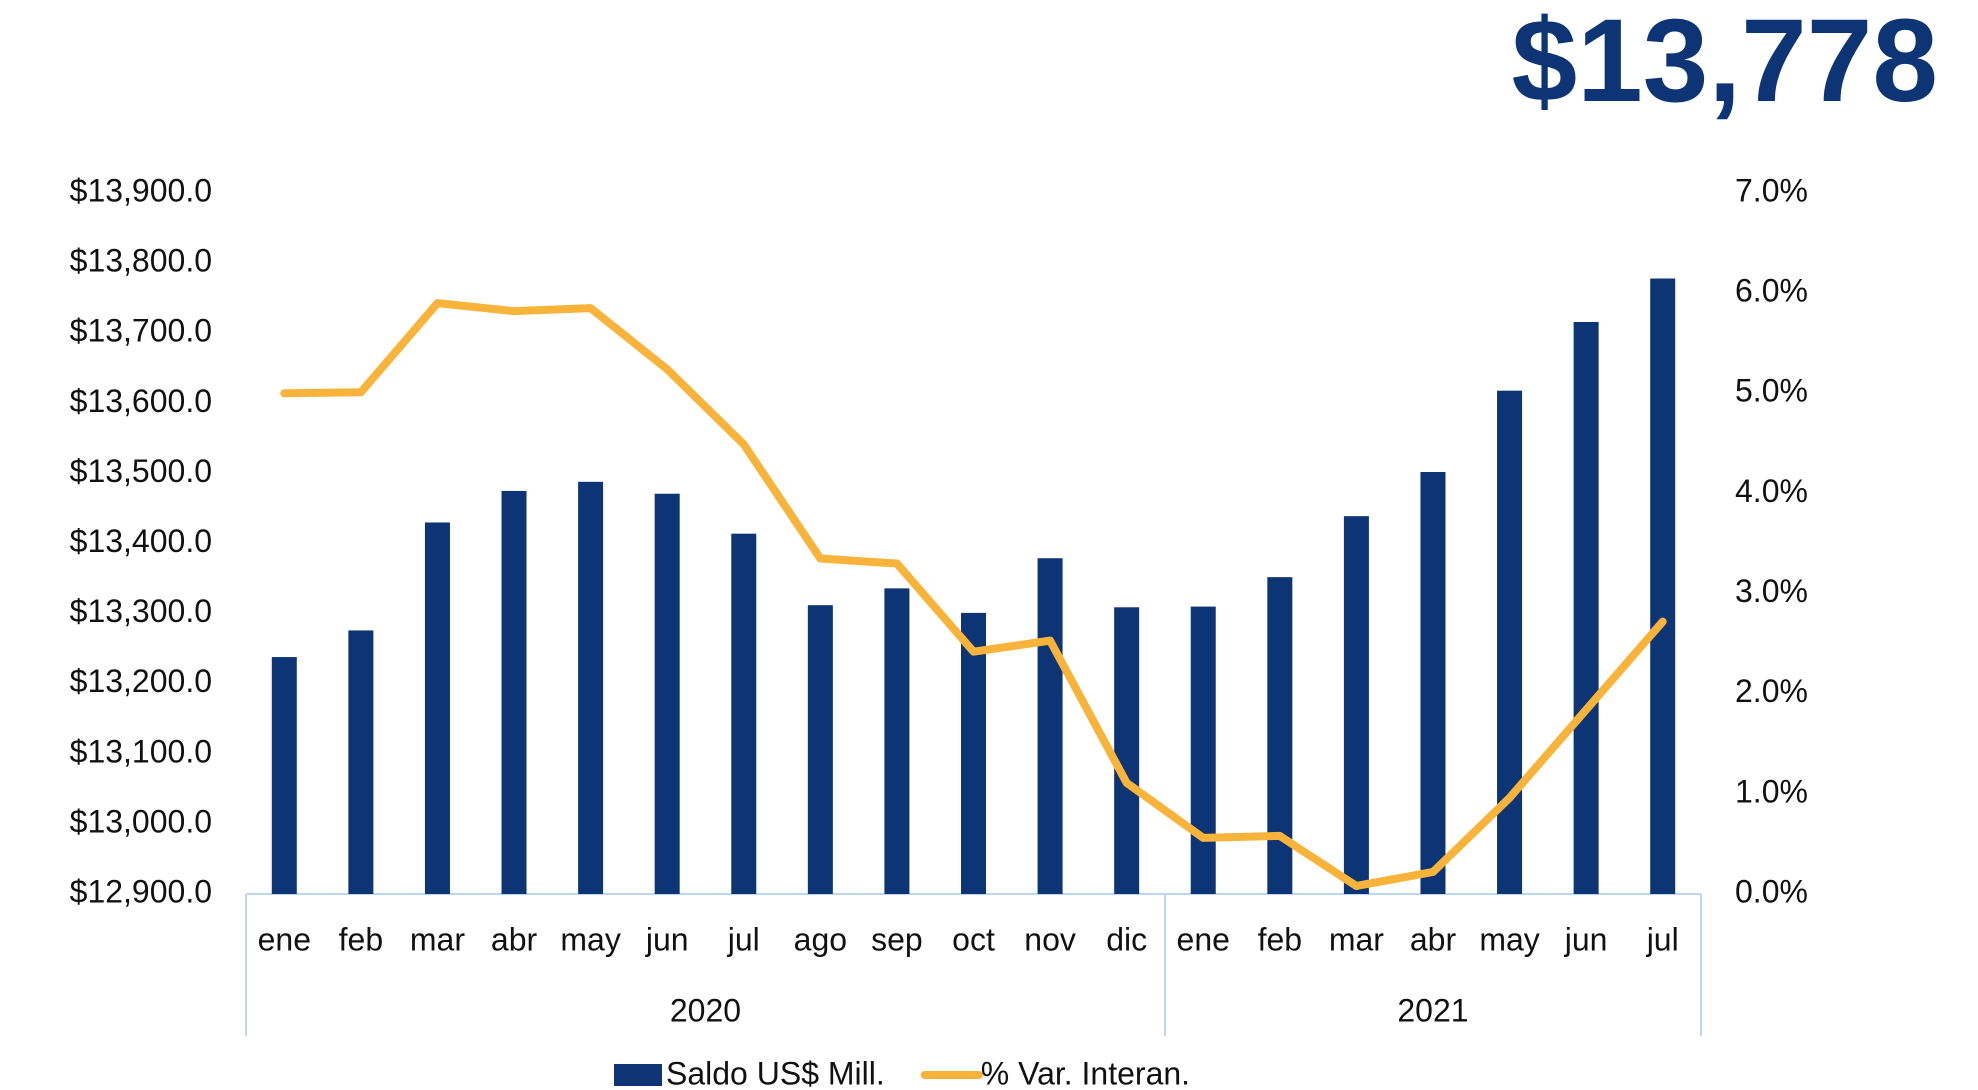 This screenshot has height=1090, width=1978. Describe the element at coordinates (141, 261) in the screenshot. I see `y-tick-label: $13,800.0` at that location.